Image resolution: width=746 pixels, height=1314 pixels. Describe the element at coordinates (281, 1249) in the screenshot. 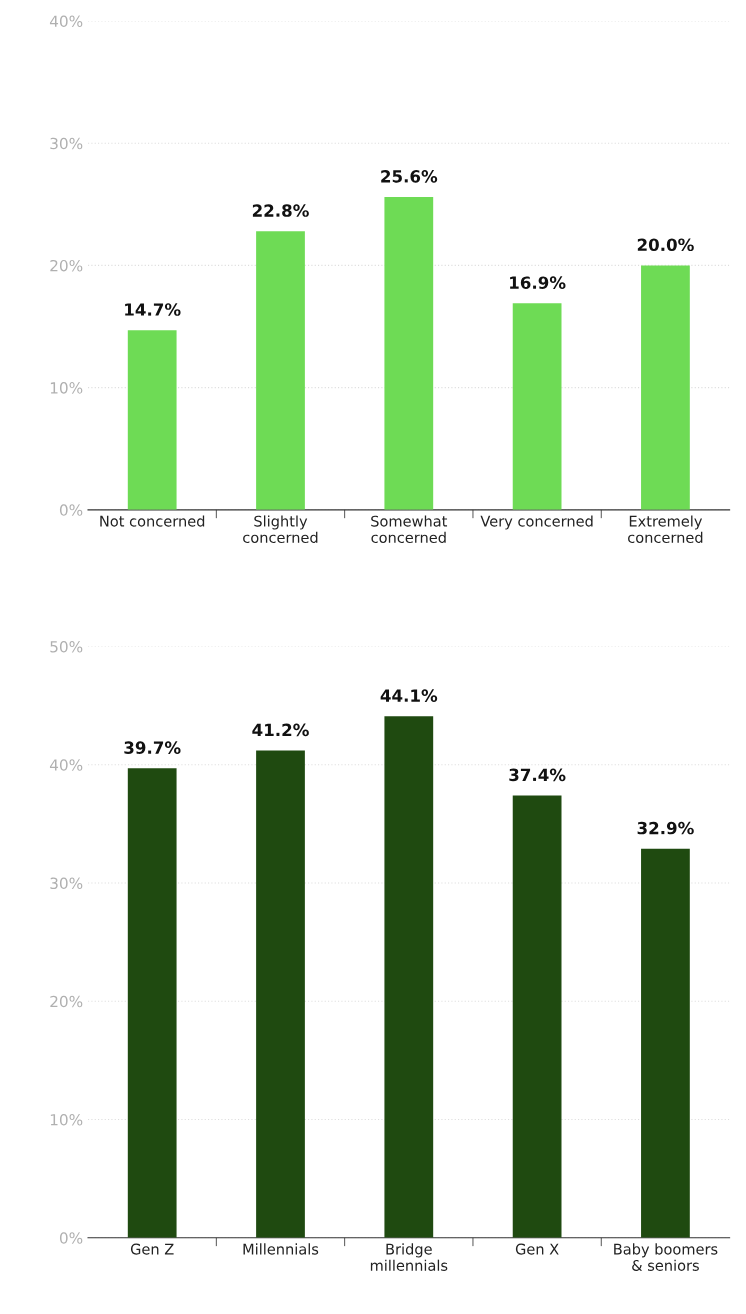

I see `x-tick-label: Millennials` at that location.